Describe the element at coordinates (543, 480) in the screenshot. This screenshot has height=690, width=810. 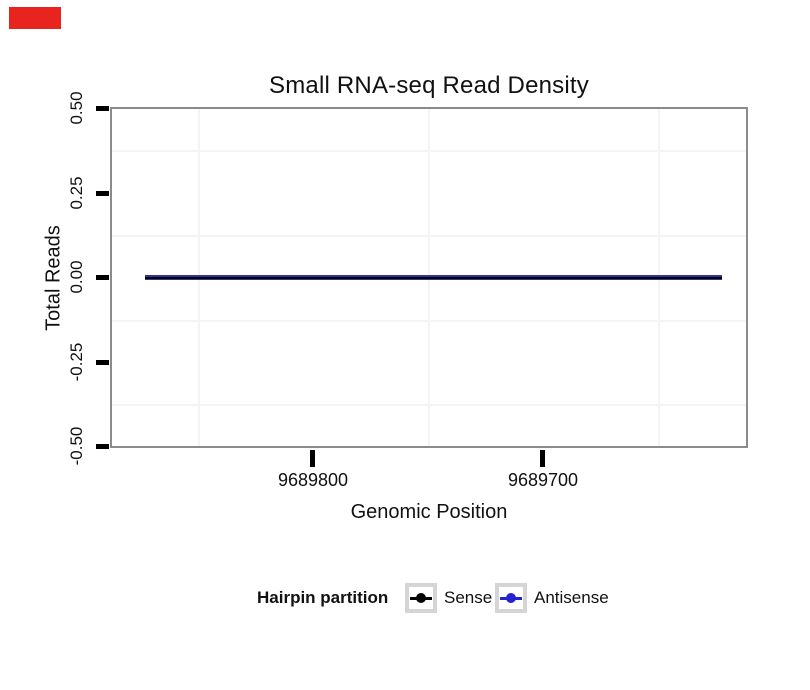
I see `x-tick-label: 9689700` at that location.